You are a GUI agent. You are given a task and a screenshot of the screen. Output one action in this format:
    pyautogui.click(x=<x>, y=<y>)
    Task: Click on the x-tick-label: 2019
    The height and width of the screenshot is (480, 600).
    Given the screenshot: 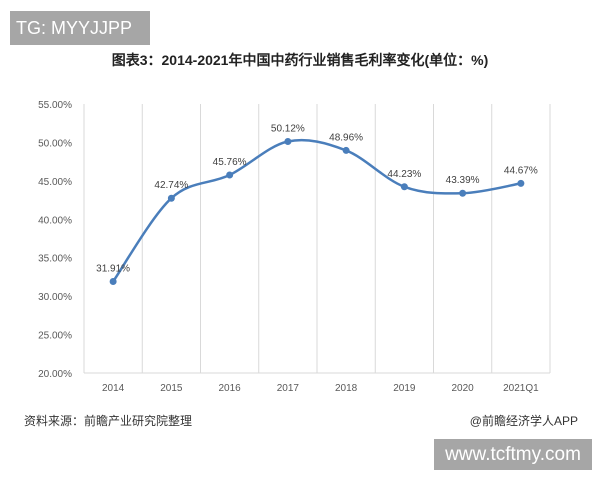 What is the action you would take?
    pyautogui.click(x=404, y=388)
    